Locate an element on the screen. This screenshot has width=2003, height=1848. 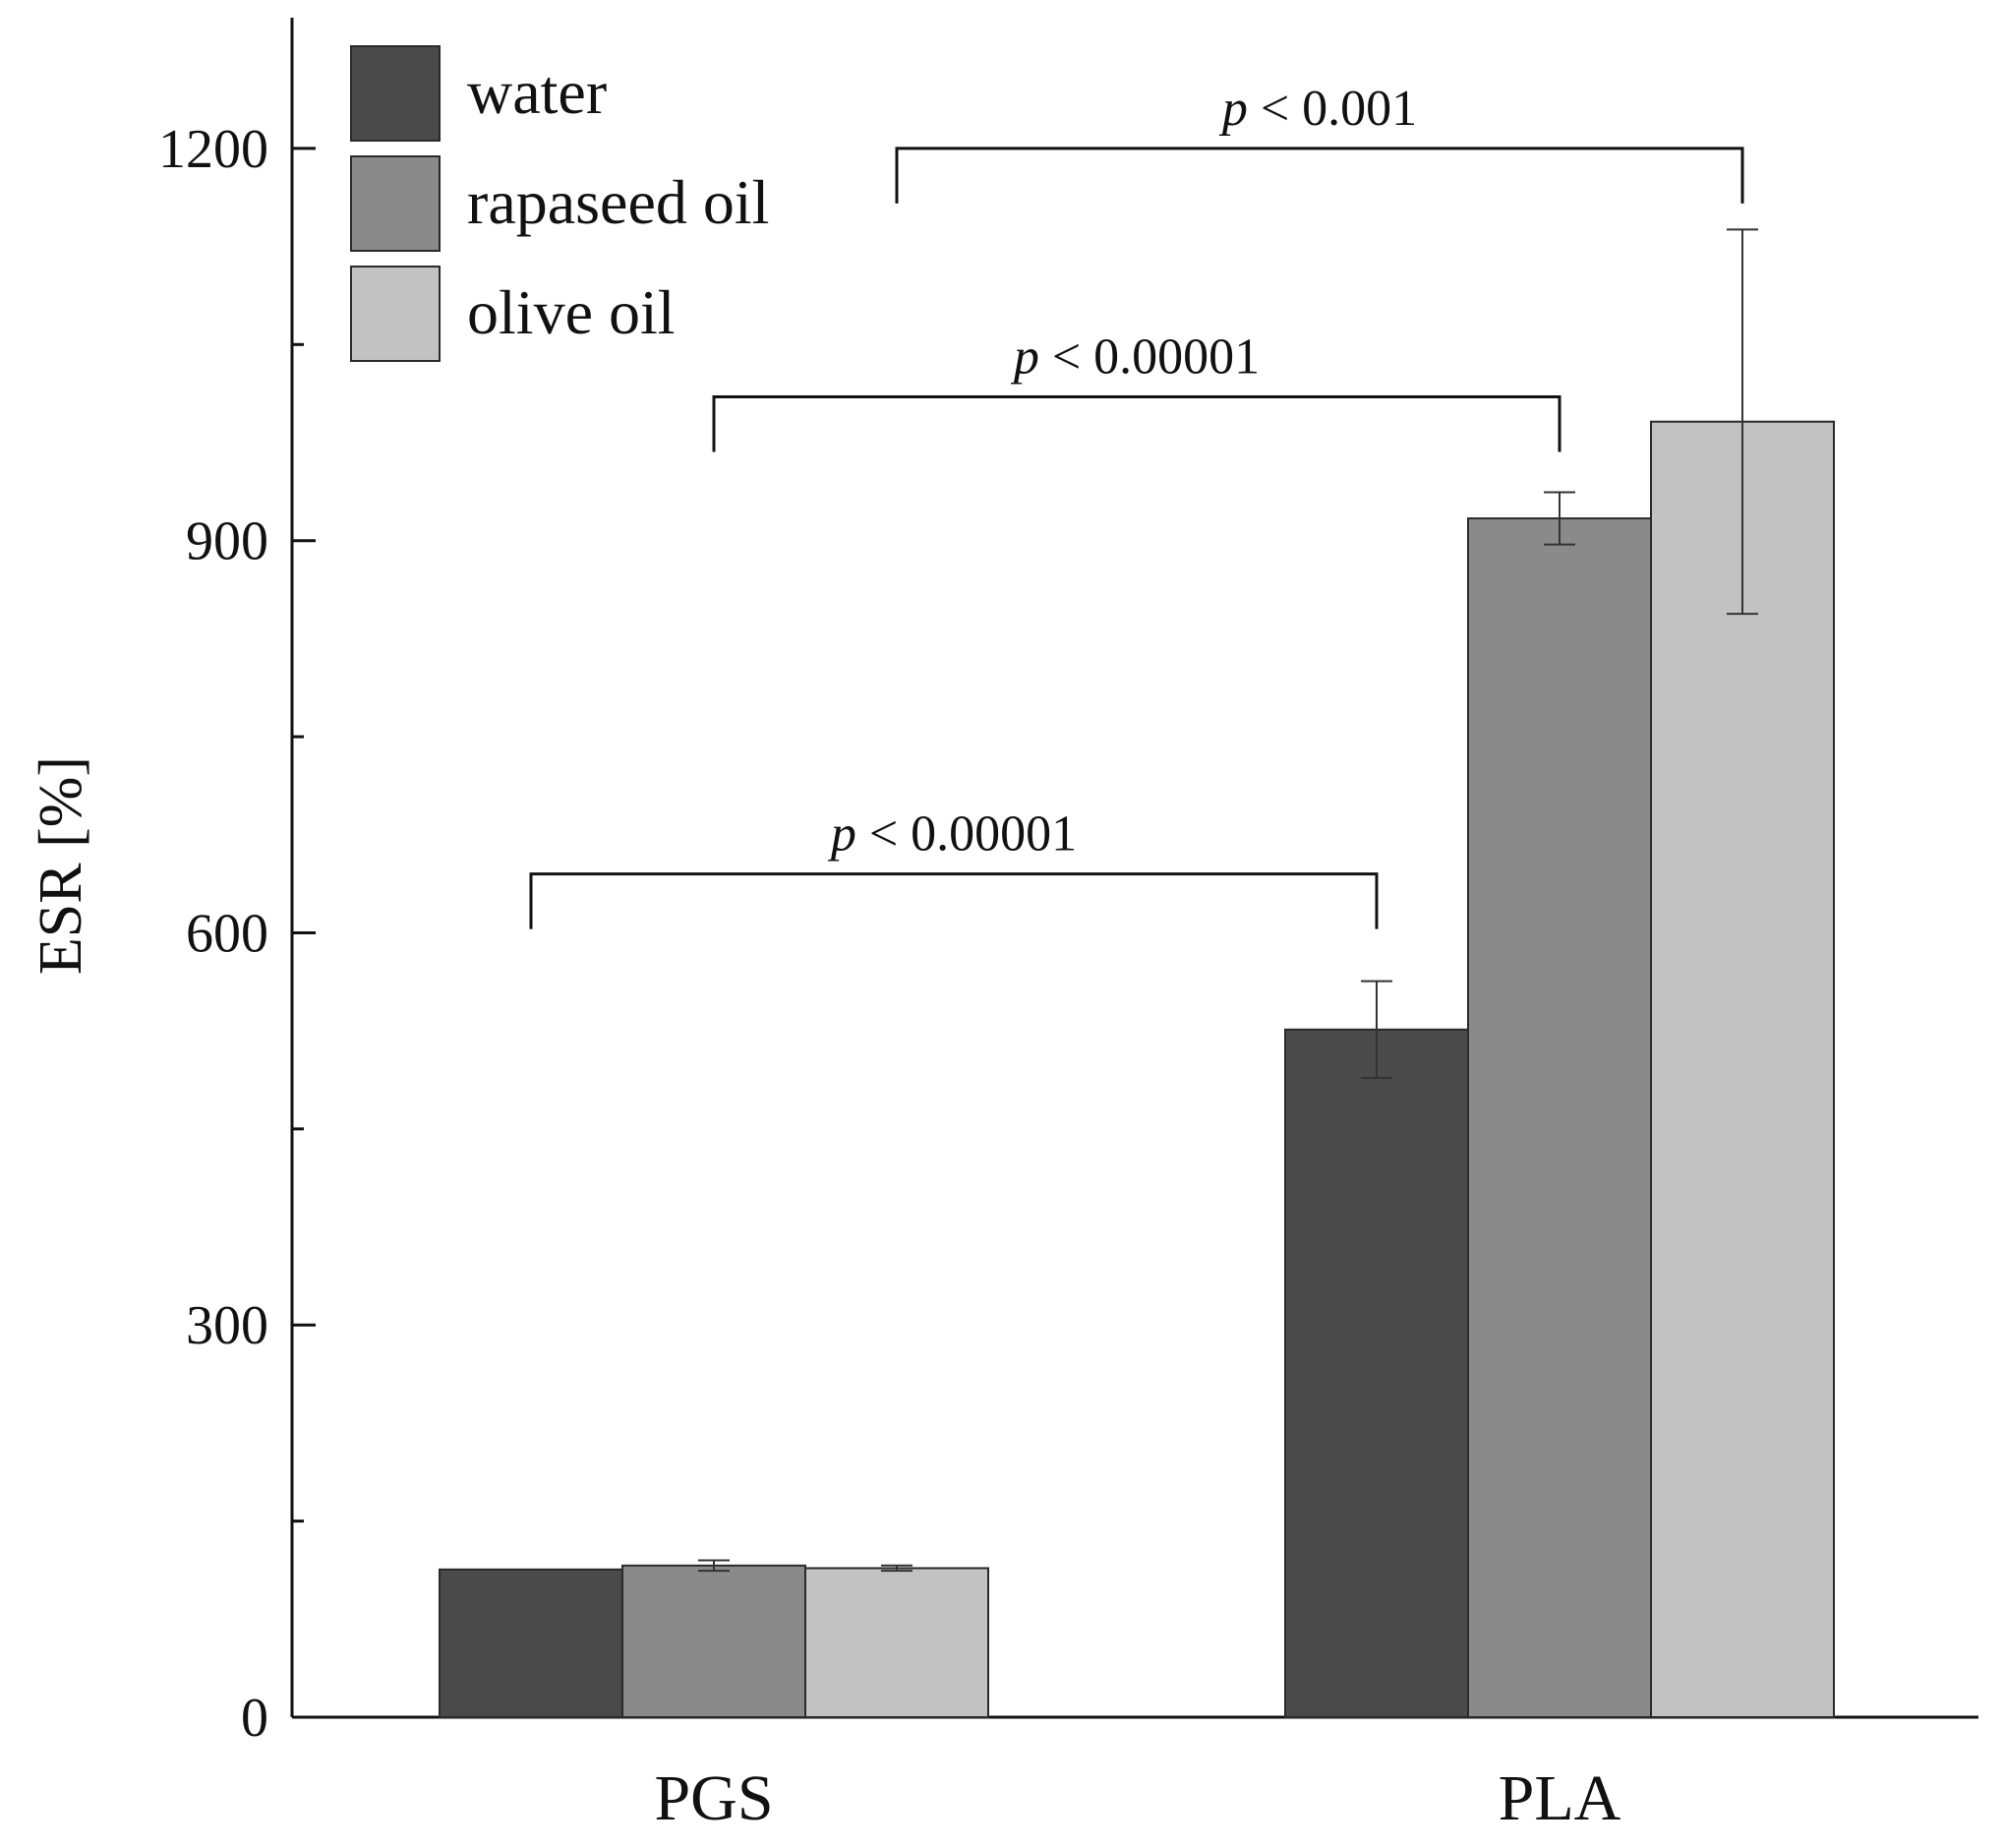
significance-label-1: p < 0.00001 is located at coordinates (952, 834).